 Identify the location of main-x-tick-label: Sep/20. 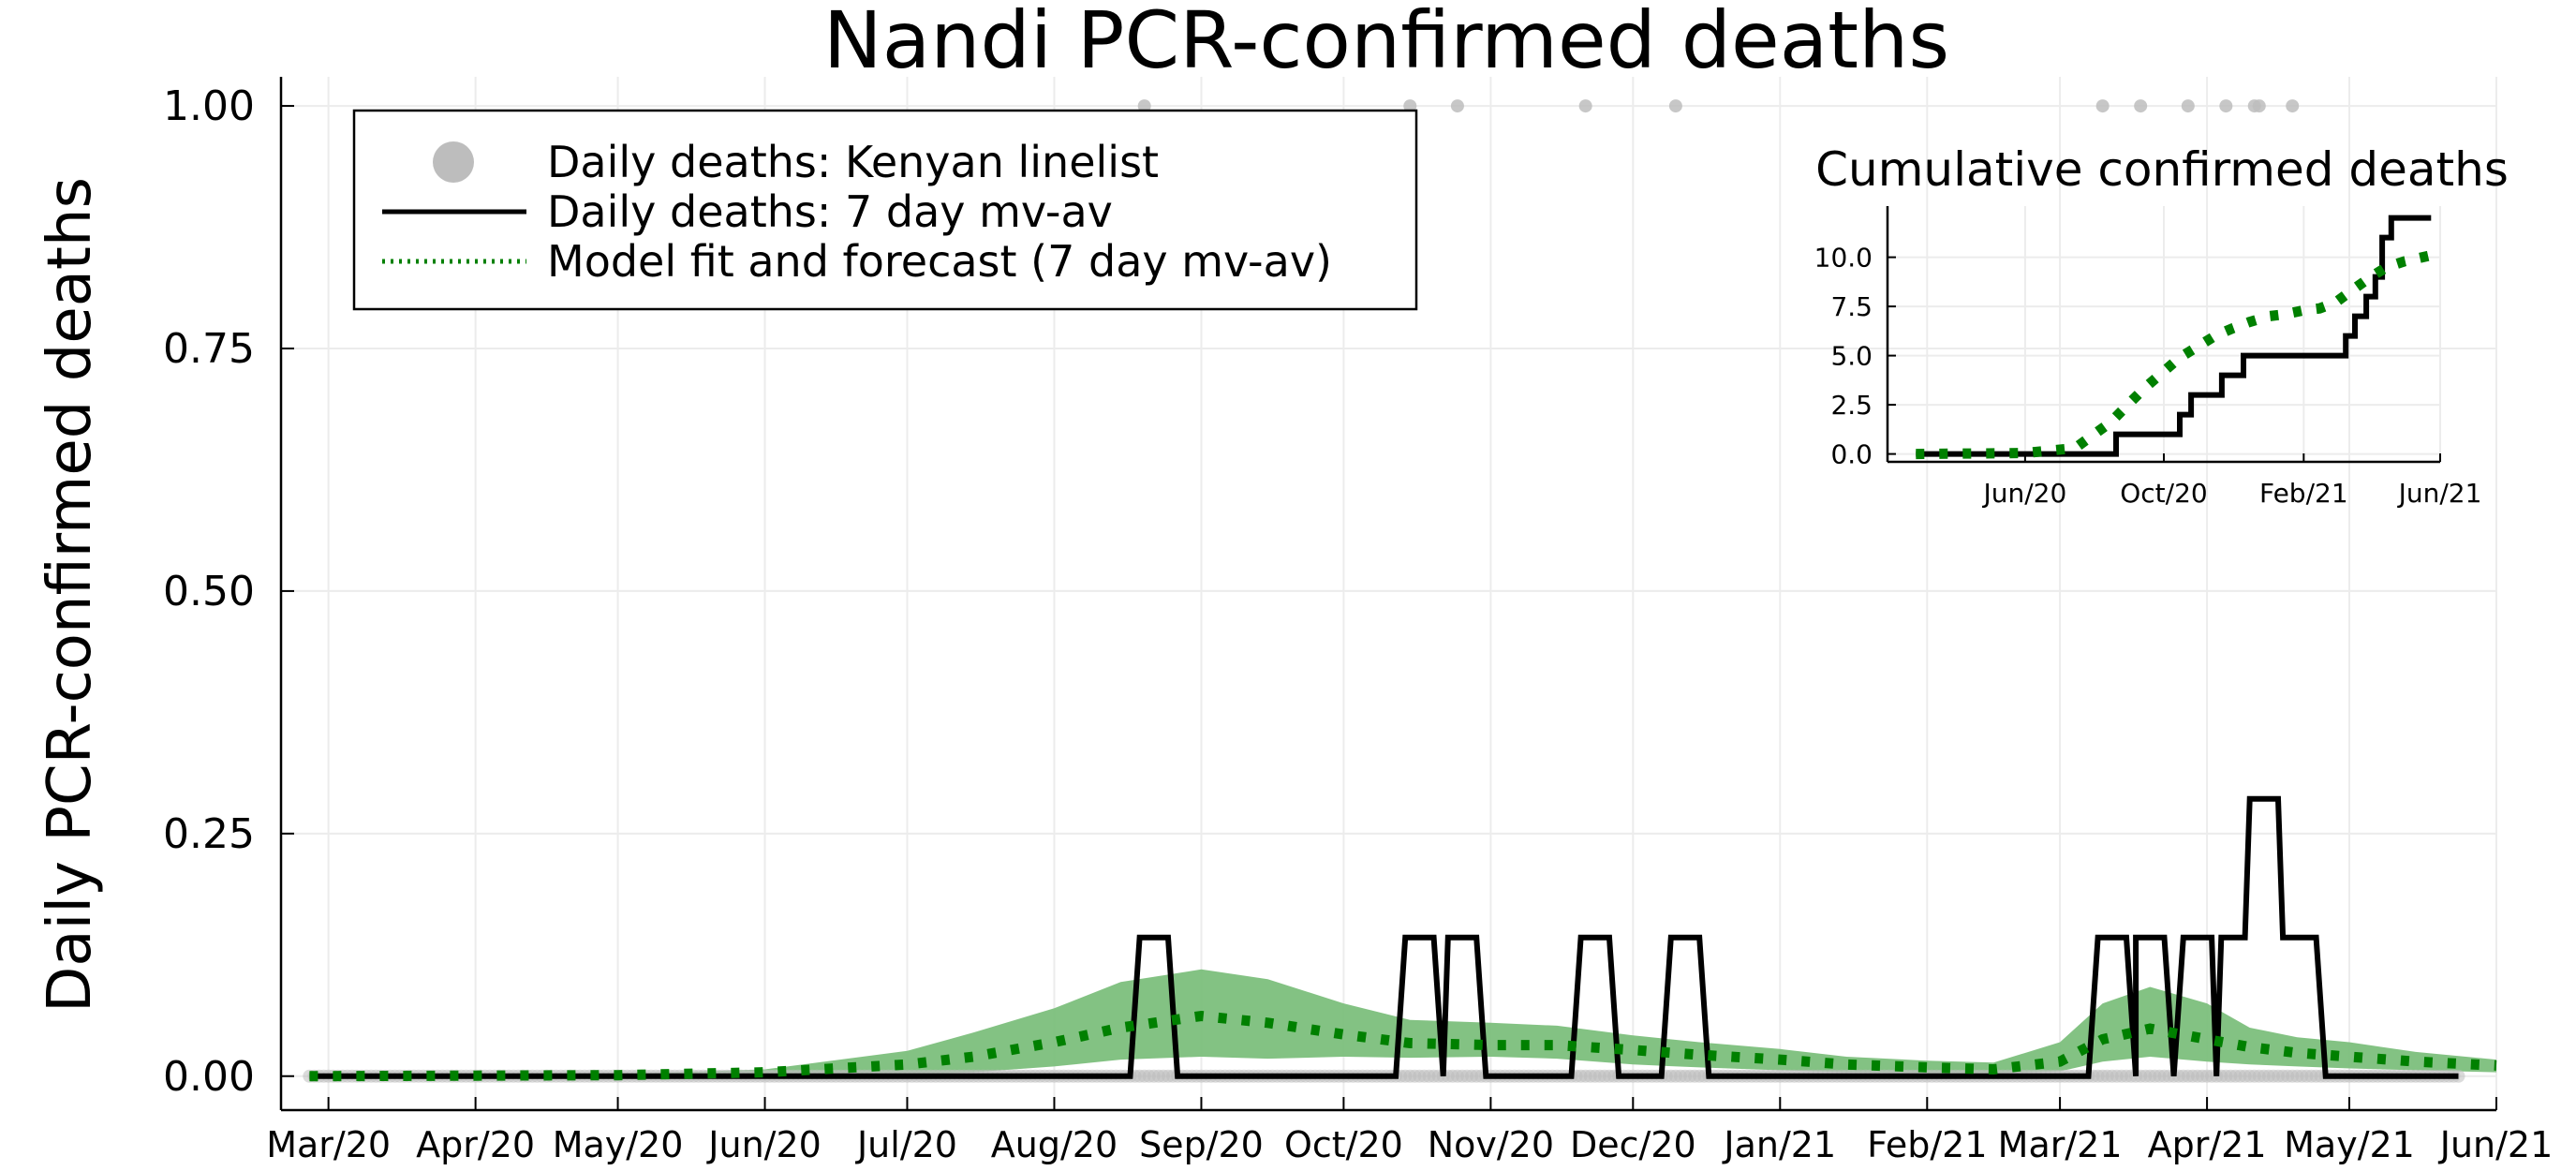
(1202, 1144).